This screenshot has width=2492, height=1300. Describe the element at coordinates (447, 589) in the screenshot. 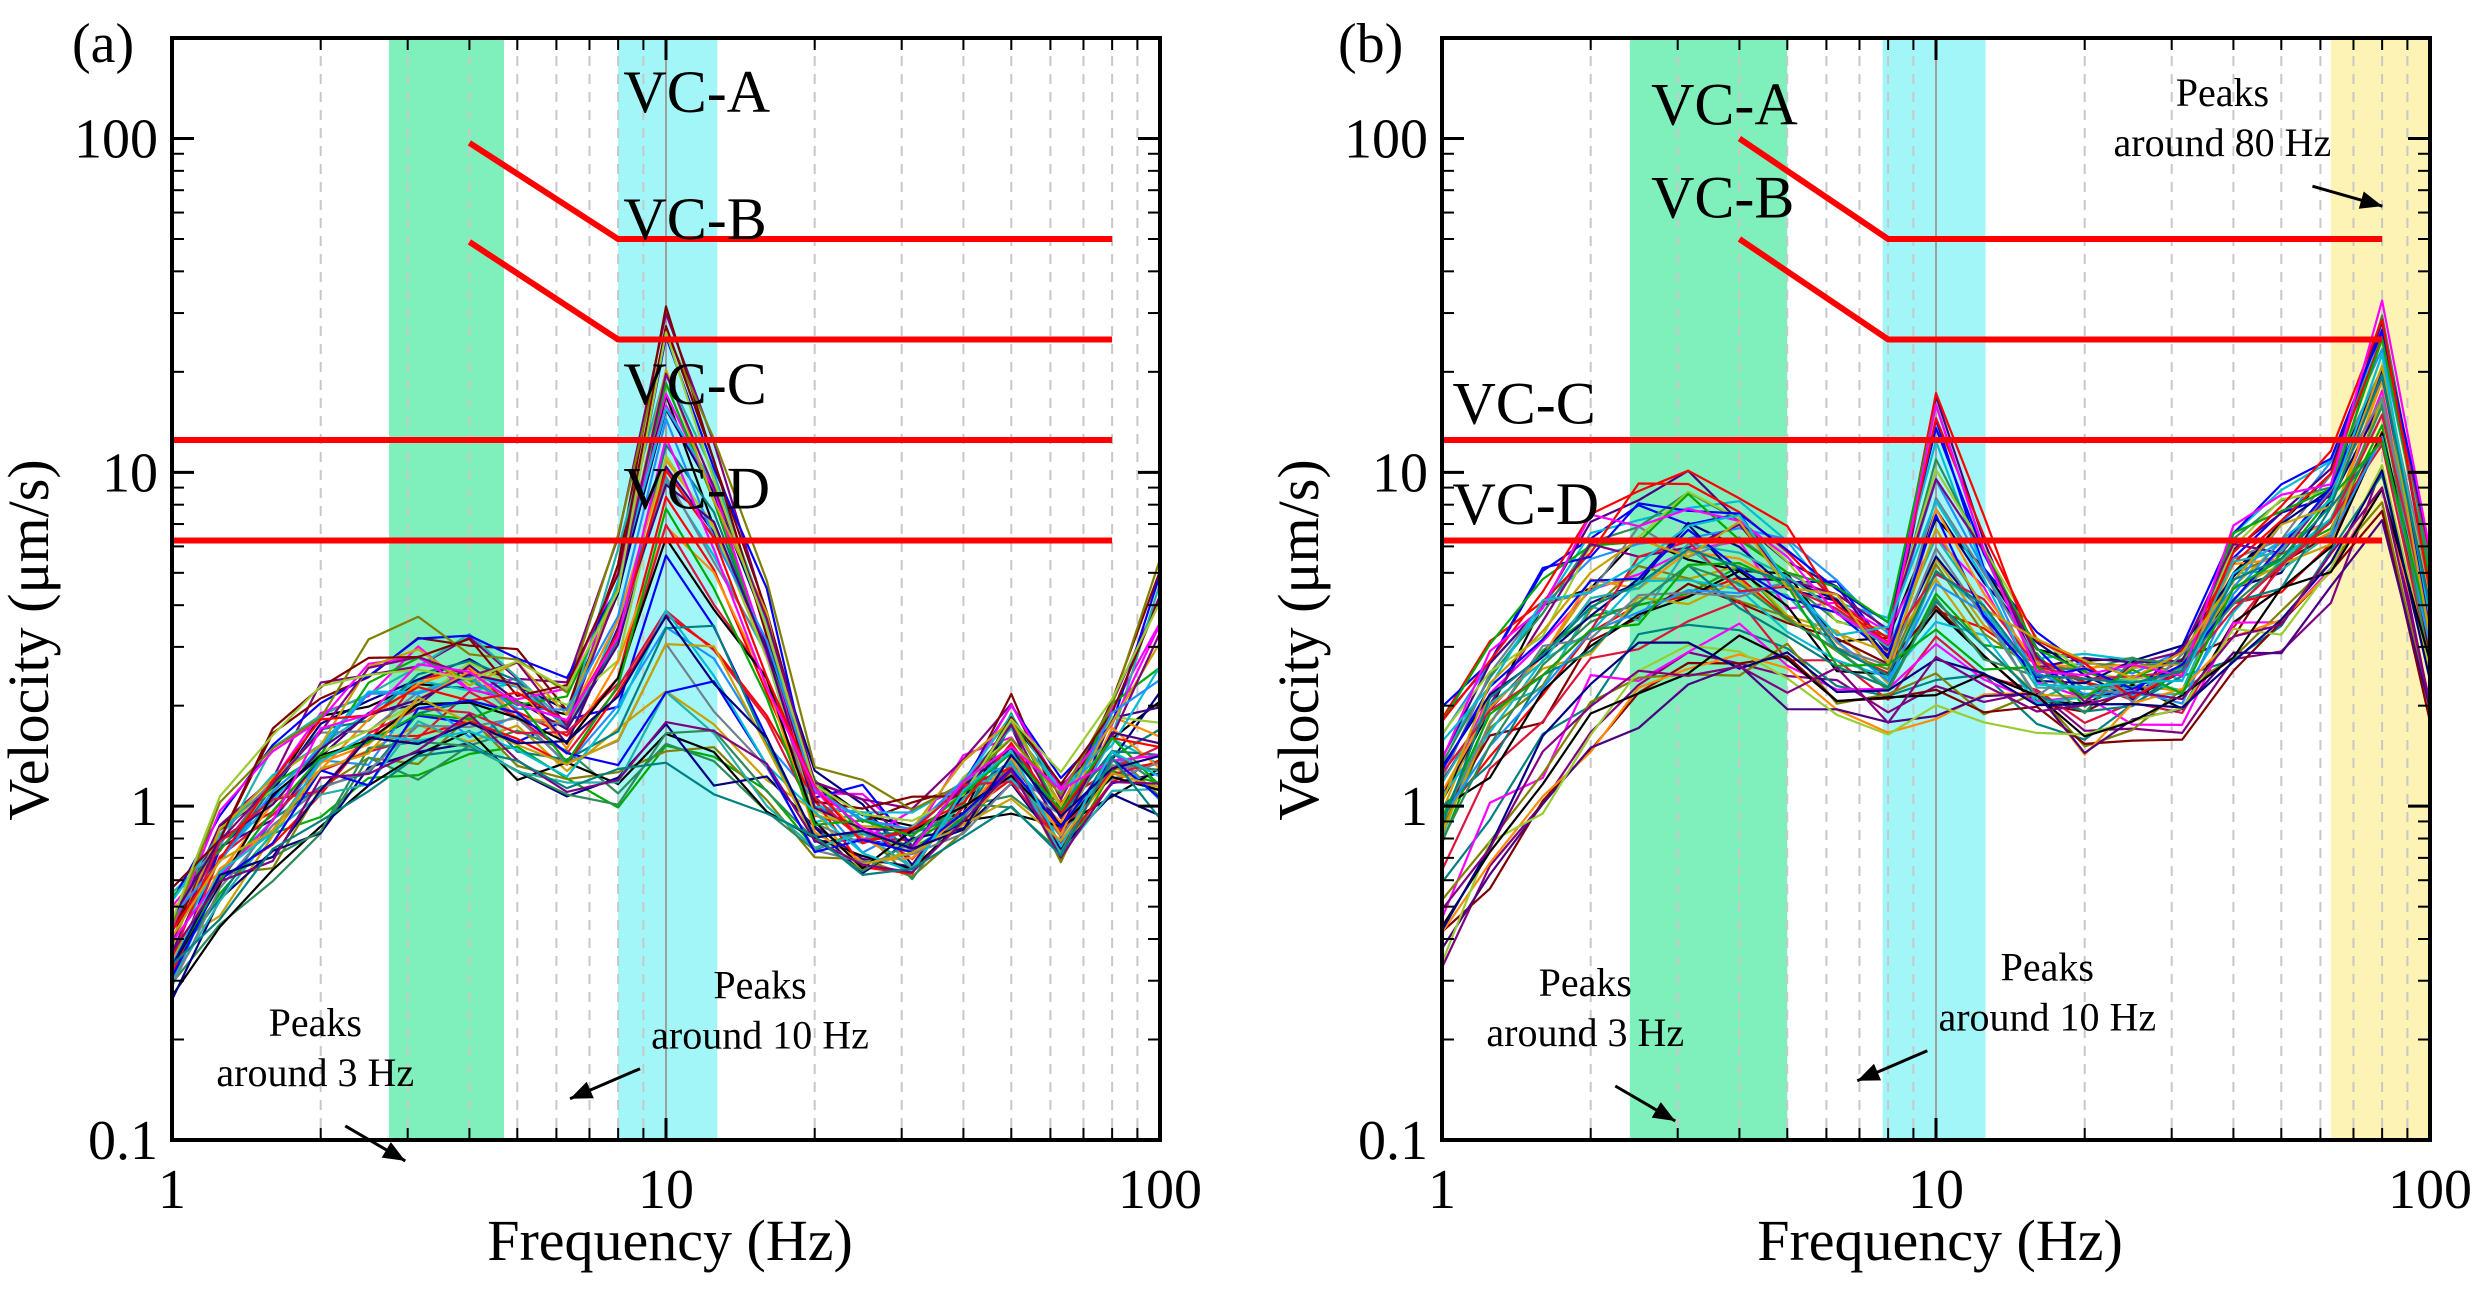

I see `band-3hz` at that location.